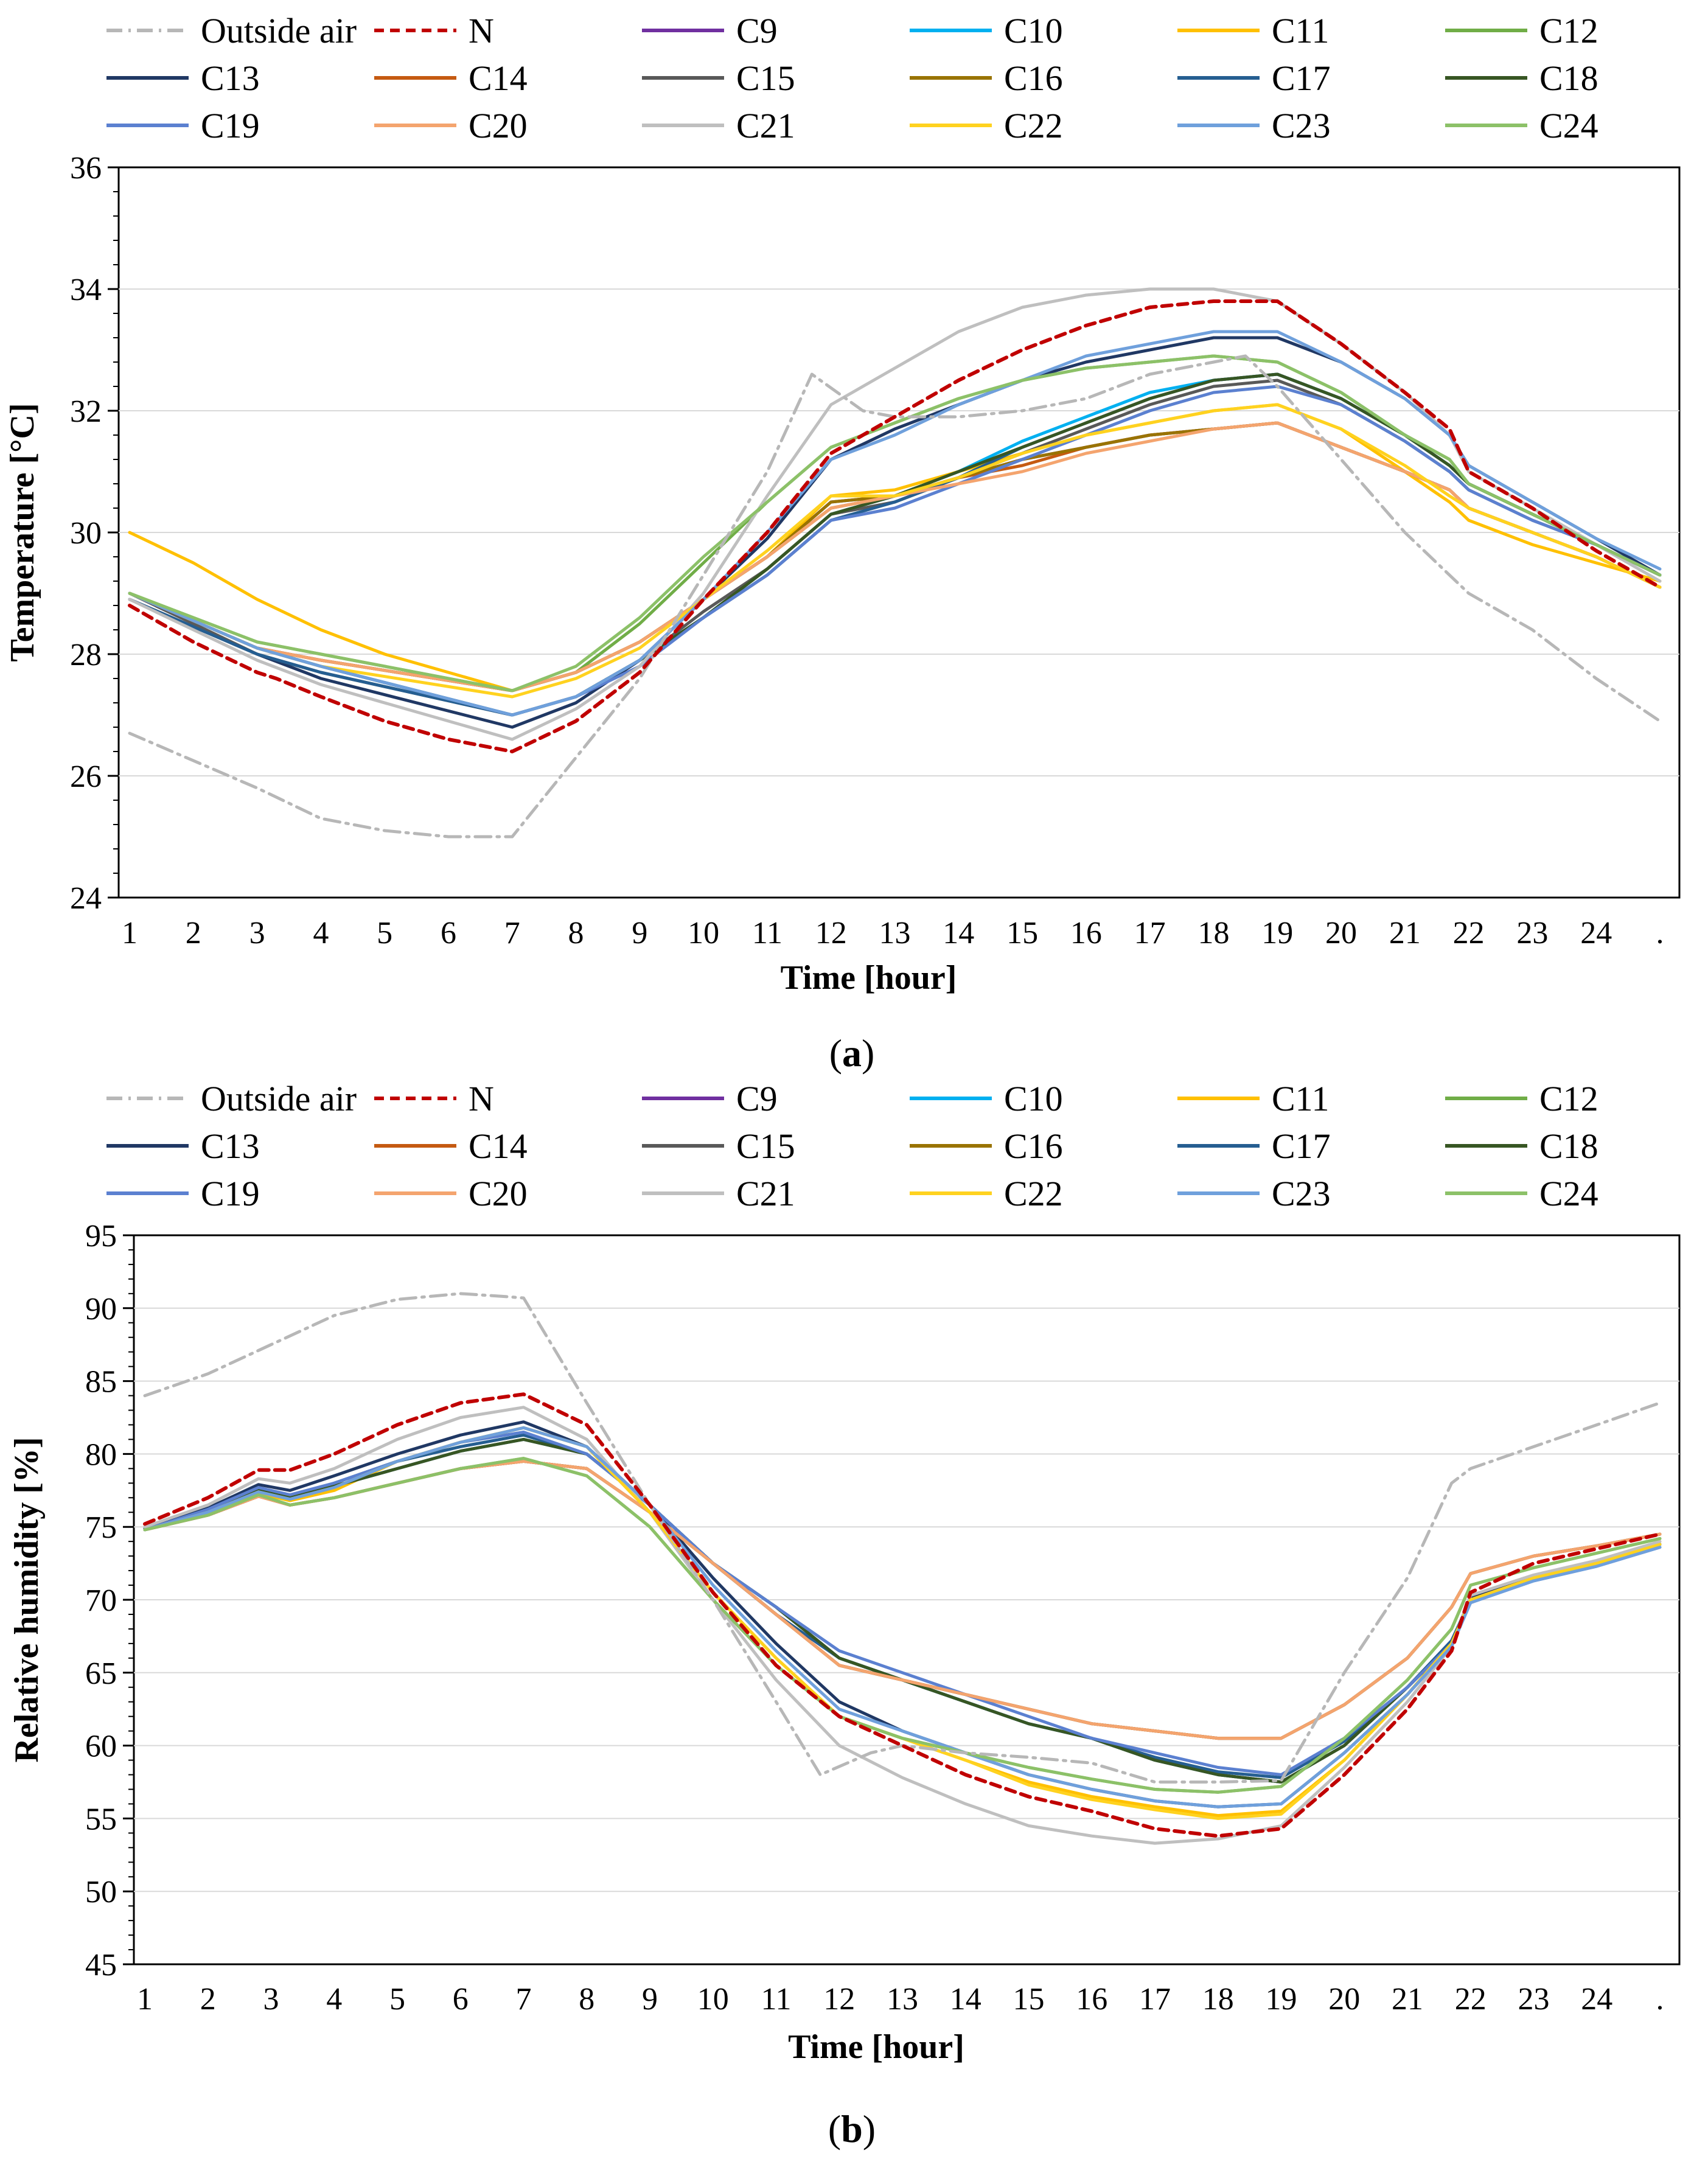 The width and height of the screenshot is (1708, 2173). I want to click on panel-a-y-tick-label-30: 30, so click(86, 533).